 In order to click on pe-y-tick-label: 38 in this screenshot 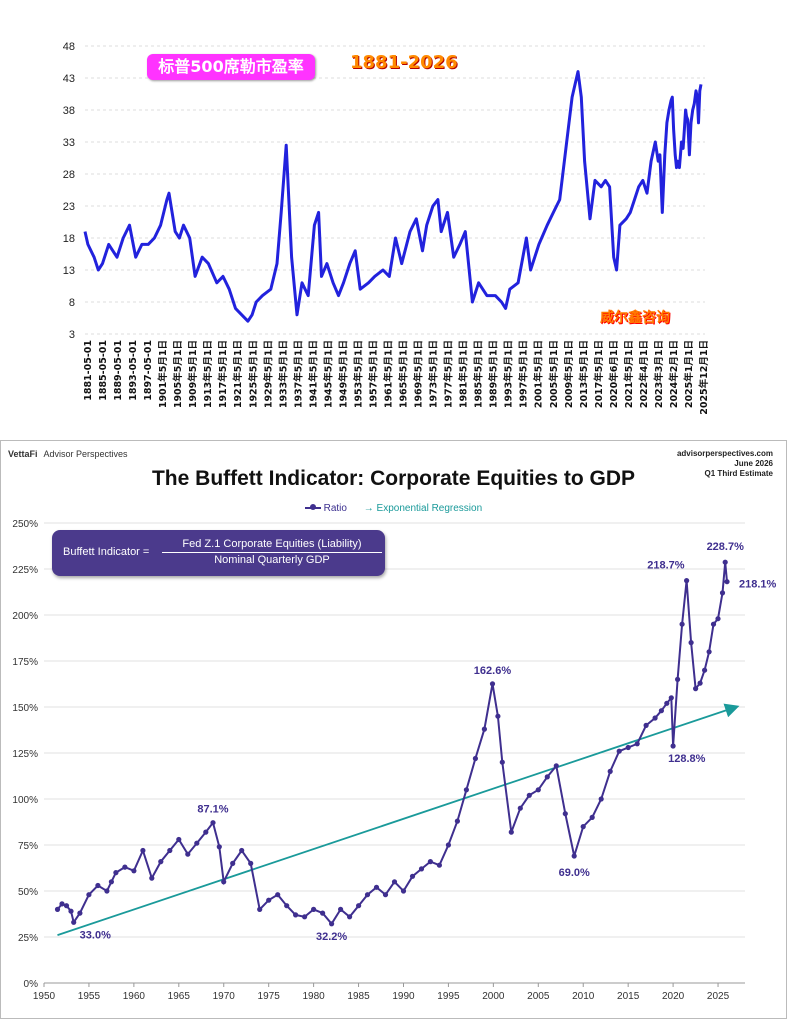, I will do `click(69, 111)`.